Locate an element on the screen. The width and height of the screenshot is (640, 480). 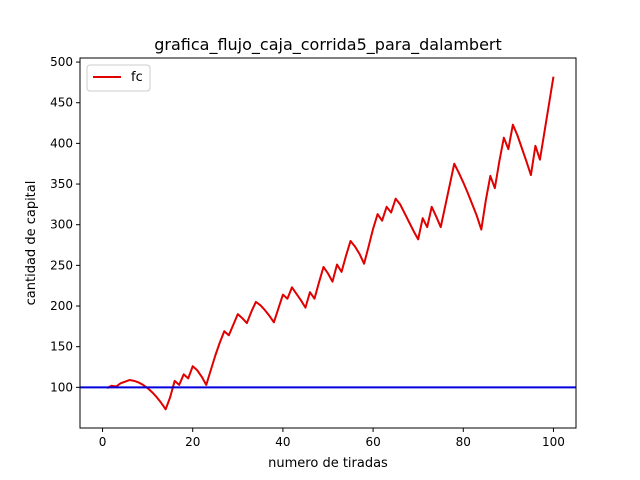
y-axis-label: cantidad de capital is located at coordinates (31, 243).